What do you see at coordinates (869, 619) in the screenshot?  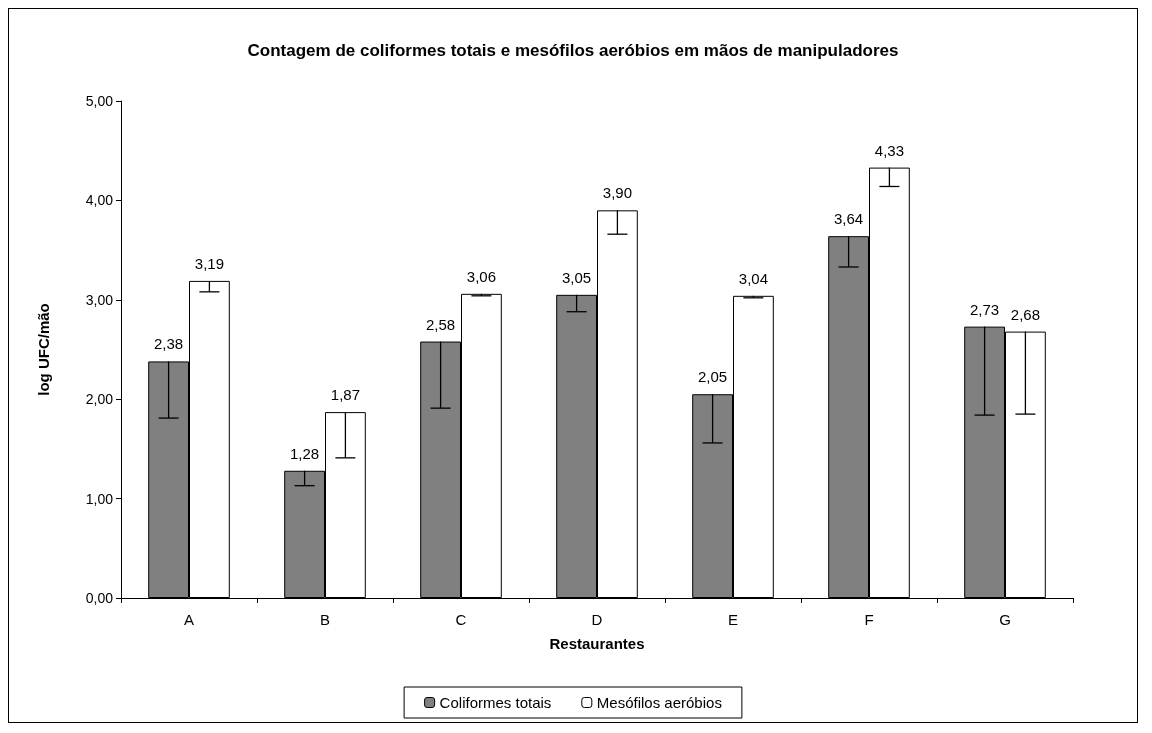 I see `x-tick-label: F` at bounding box center [869, 619].